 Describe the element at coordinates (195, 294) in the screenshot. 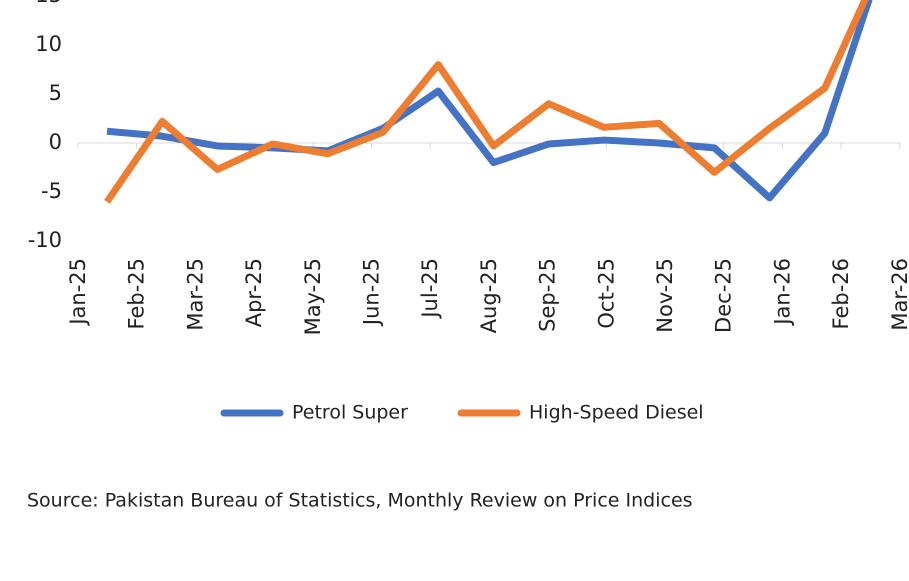

I see `x-tick-label: Mar-25` at that location.